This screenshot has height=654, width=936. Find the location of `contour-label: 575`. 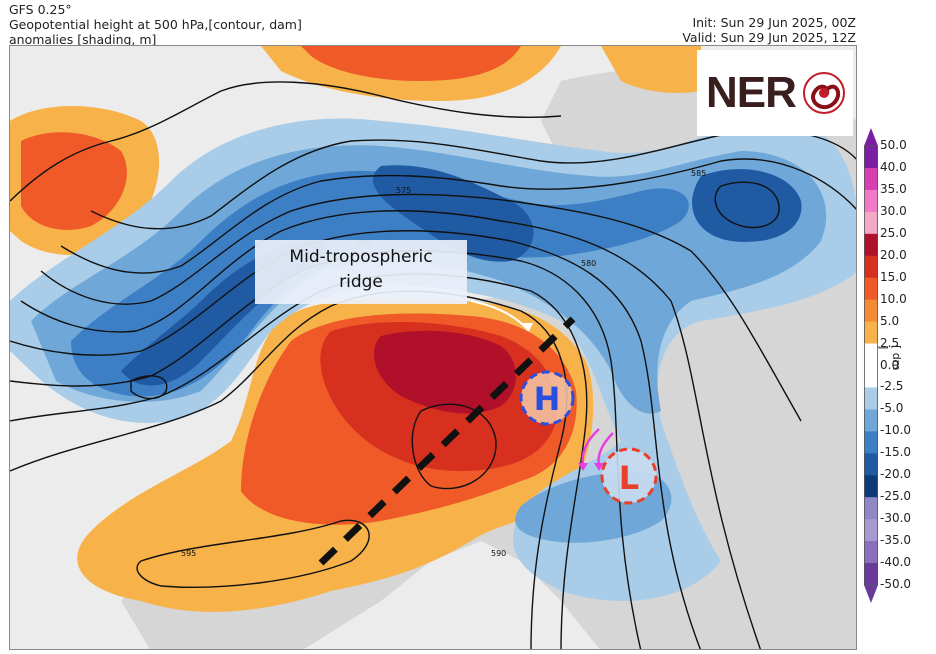

contour-label: 575 is located at coordinates (403, 190).